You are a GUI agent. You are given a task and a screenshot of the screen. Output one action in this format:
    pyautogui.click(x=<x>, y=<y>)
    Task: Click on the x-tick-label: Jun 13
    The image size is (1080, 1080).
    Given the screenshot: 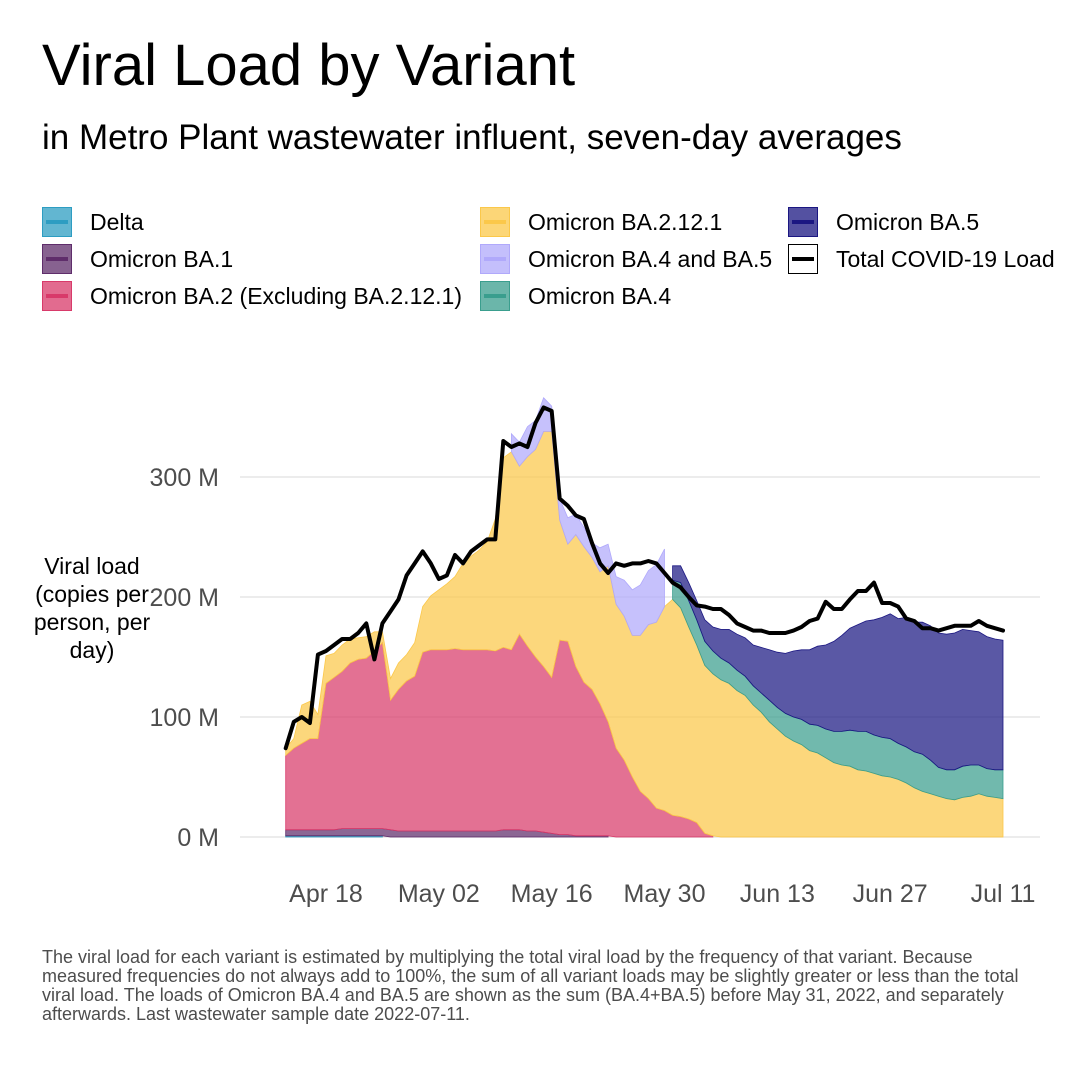 What is the action you would take?
    pyautogui.click(x=777, y=894)
    